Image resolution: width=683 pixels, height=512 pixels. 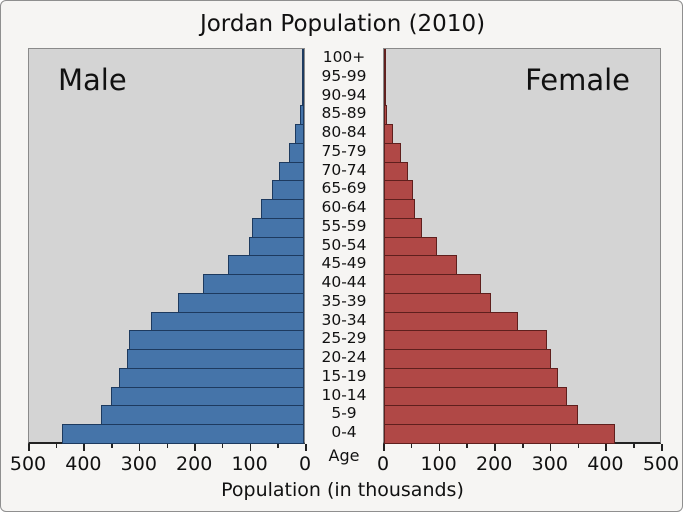 What do you see at coordinates (344, 263) in the screenshot?
I see `age-label-45-49: 45-49` at bounding box center [344, 263].